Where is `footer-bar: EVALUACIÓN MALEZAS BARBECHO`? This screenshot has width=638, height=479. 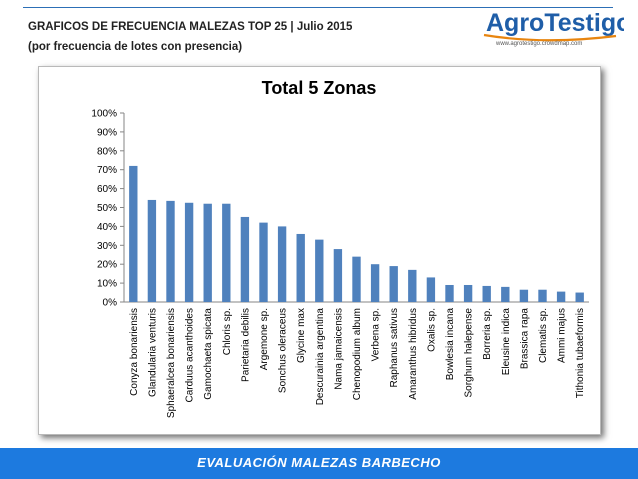 footer-bar: EVALUACIÓN MALEZAS BARBECHO is located at coordinates (319, 463).